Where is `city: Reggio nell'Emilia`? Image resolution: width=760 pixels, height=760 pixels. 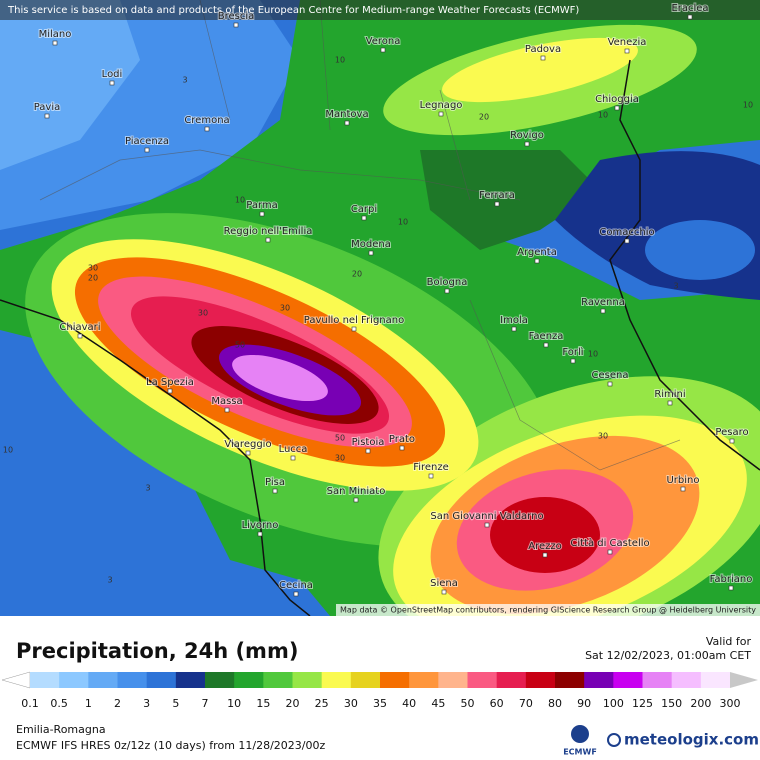 city: Reggio nell'Emilia is located at coordinates (268, 234).